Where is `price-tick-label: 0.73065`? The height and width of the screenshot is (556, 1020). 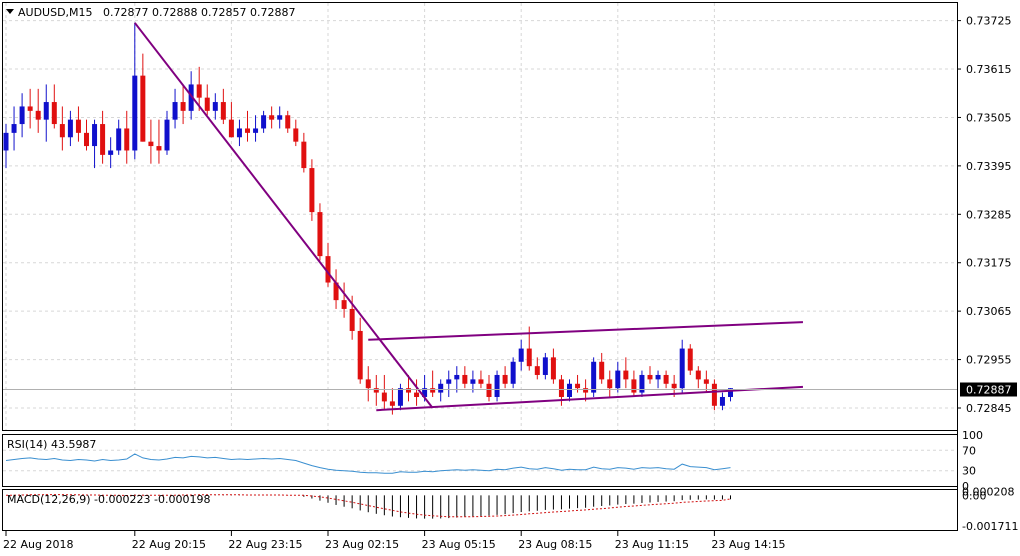
price-tick-label: 0.73065 is located at coordinates (989, 311).